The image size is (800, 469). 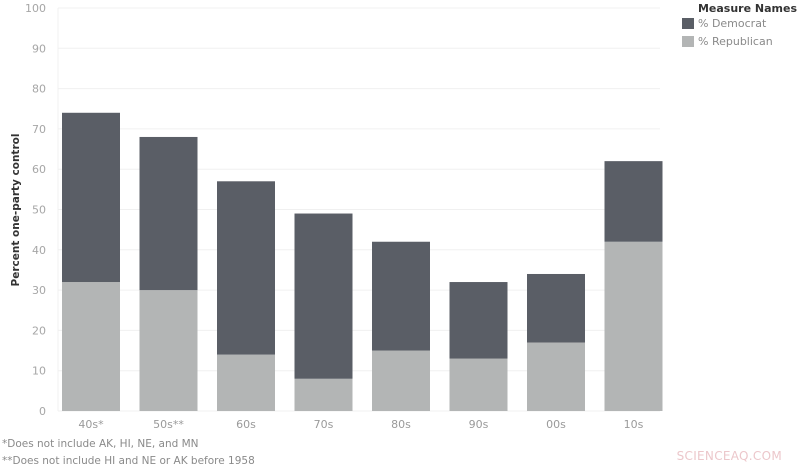 I want to click on x-tick-label: 80s, so click(x=401, y=424).